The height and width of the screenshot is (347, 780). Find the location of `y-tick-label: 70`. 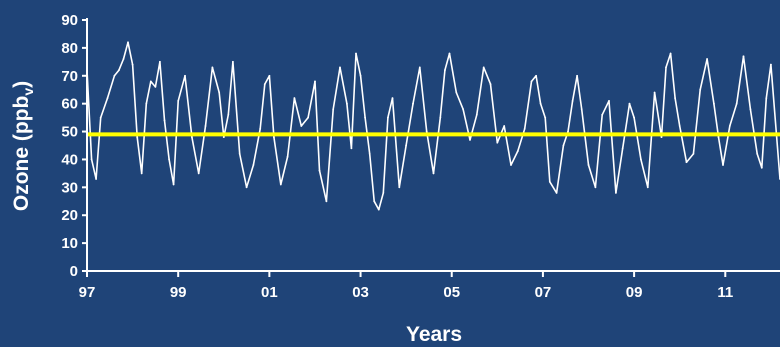

y-tick-label: 70 is located at coordinates (69, 76).